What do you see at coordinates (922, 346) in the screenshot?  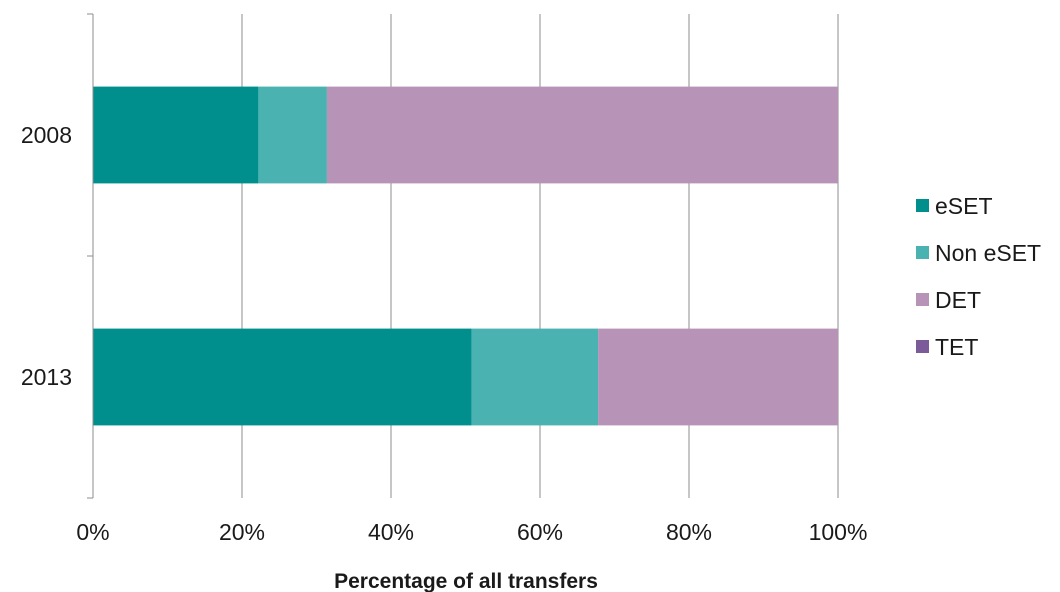 I see `legend-swatch-tet` at bounding box center [922, 346].